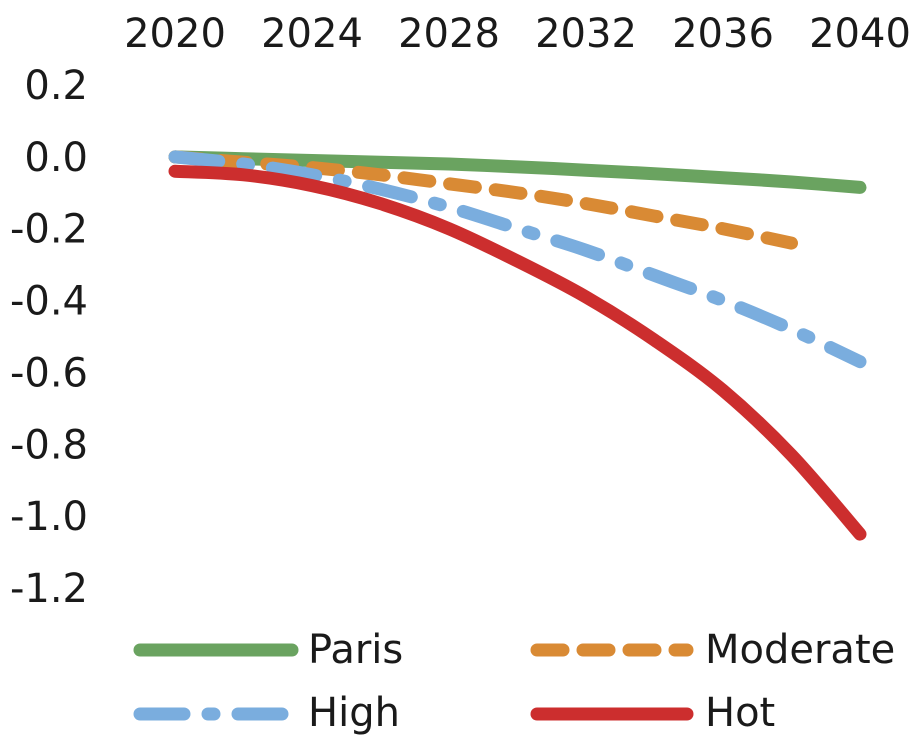 The height and width of the screenshot is (737, 915). I want to click on y-axis-ticks: 0.2 0.0 -0.2 -0.4 -0.6 -0.8 -1.0 -1.2, so click(49, 337).